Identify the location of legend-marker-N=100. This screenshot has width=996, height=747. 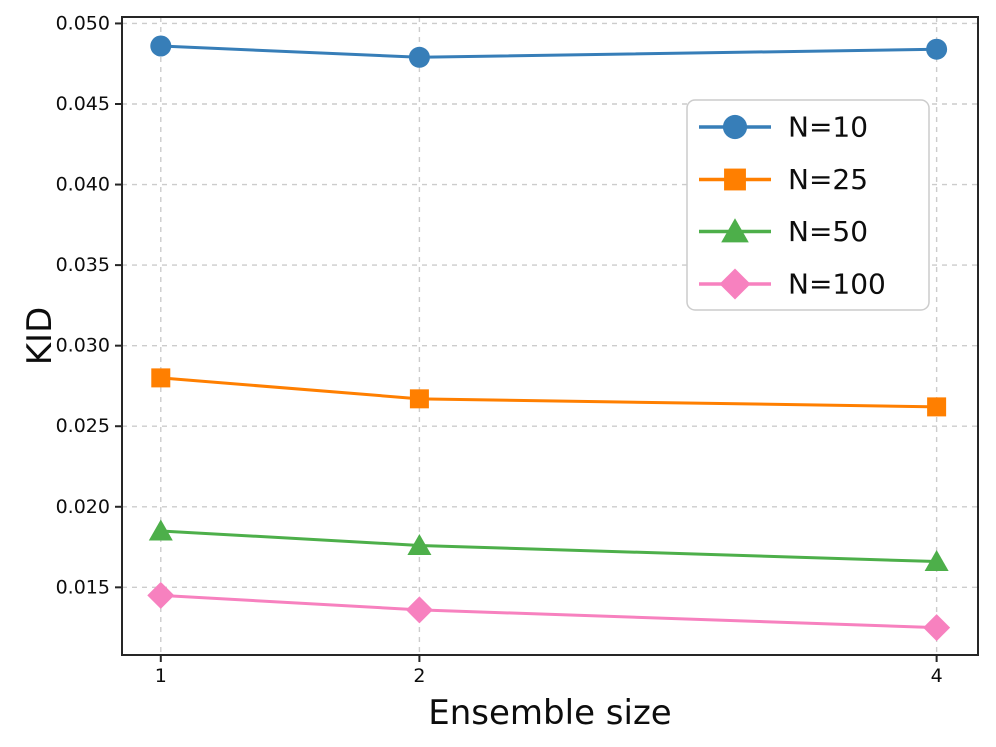
(735, 284).